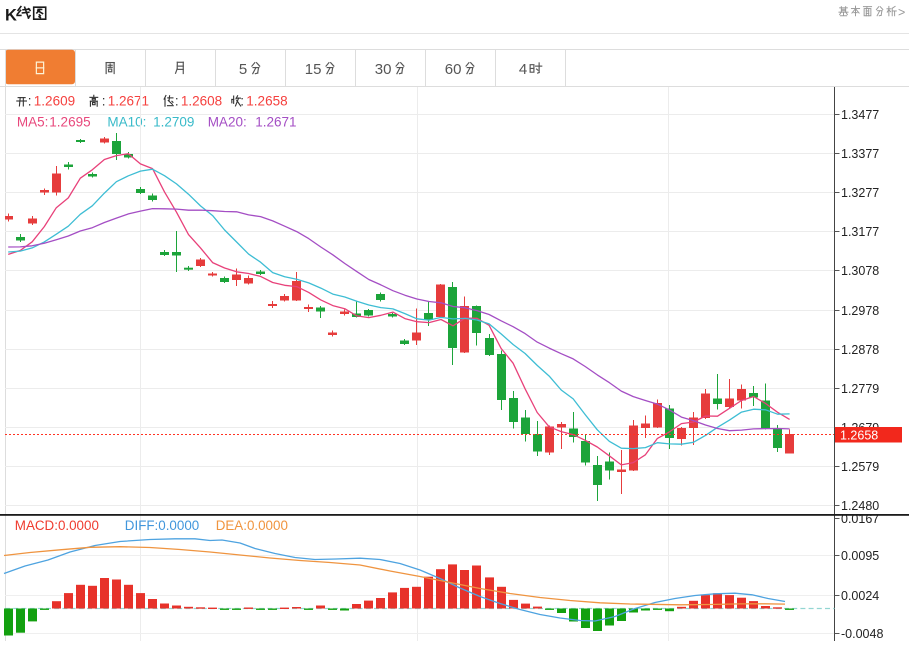  Describe the element at coordinates (860, 311) in the screenshot. I see `svg-text: 1.2978` at that location.